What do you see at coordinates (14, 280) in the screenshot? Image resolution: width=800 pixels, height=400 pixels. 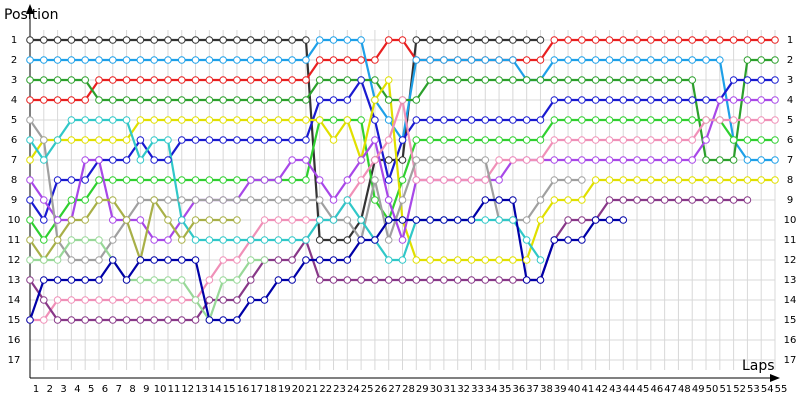 I see `y-tick-label: 13` at bounding box center [14, 280].